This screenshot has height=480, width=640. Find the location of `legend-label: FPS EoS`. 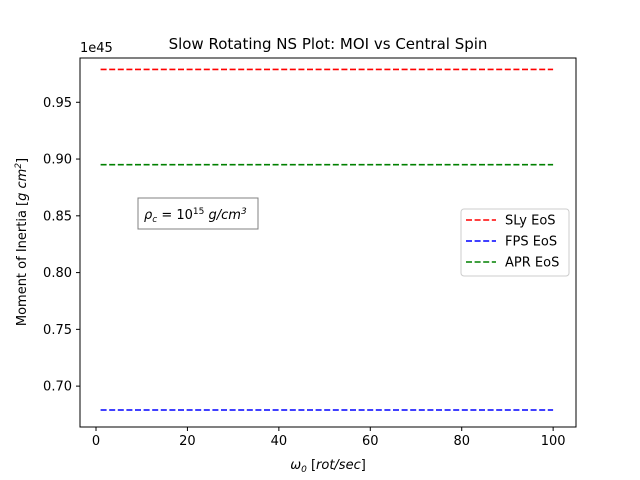

legend-label: FPS EoS is located at coordinates (531, 242).